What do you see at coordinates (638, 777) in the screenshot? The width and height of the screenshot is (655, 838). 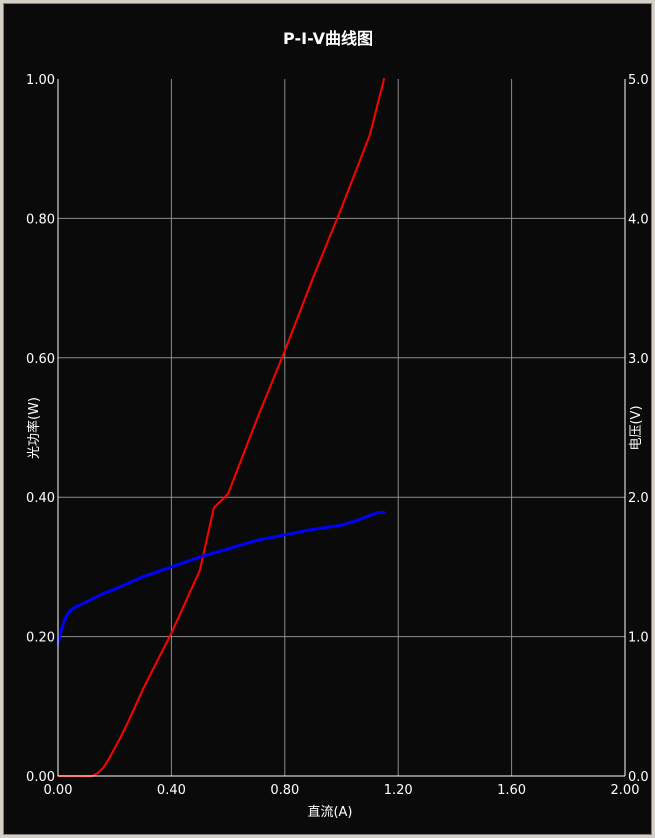 I see `y-right-tick-label: 0.0` at bounding box center [638, 777].